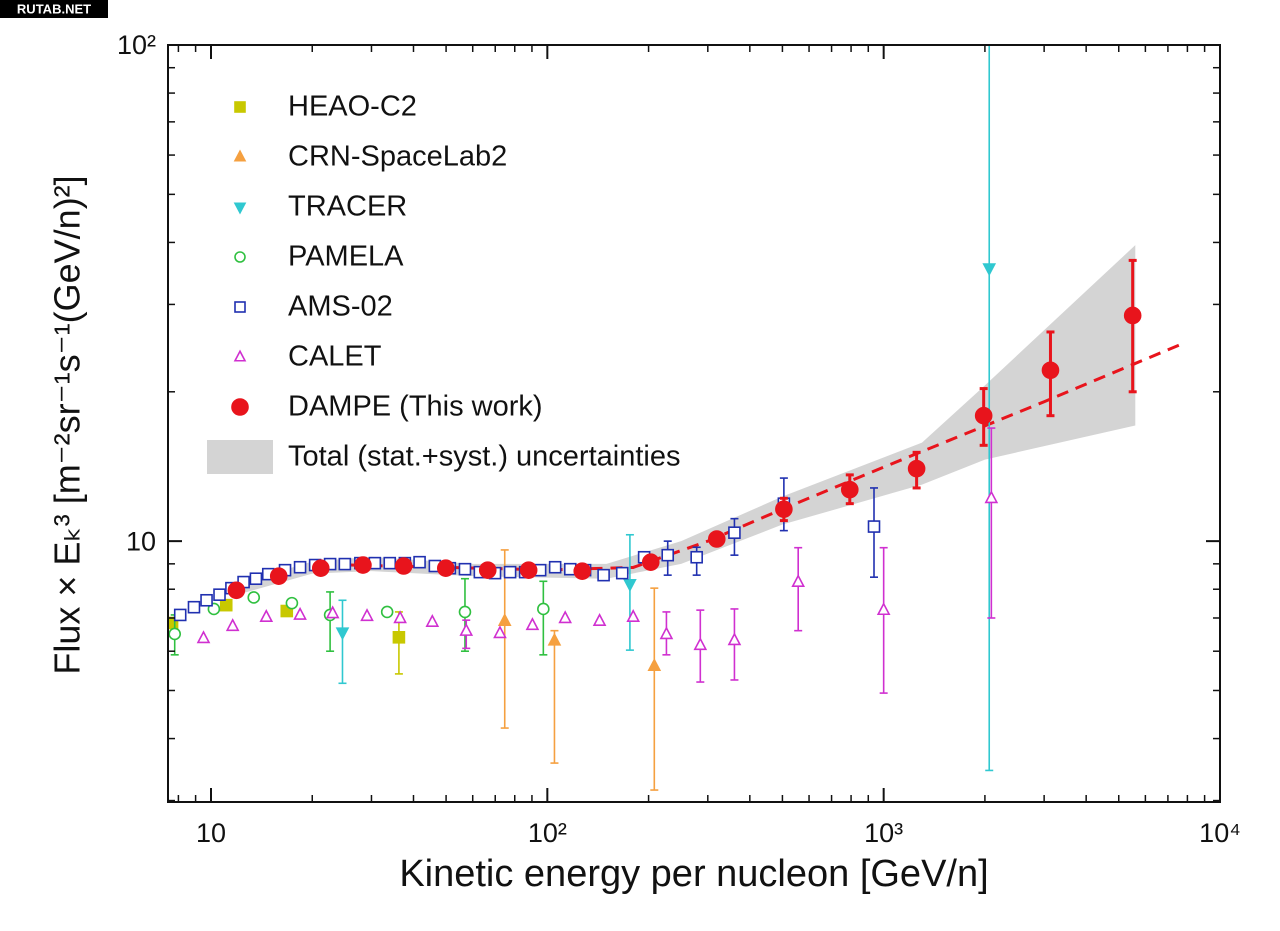 The image size is (1280, 931). What do you see at coordinates (352, 107) in the screenshot?
I see `legend-label: HEAO-C2` at bounding box center [352, 107].